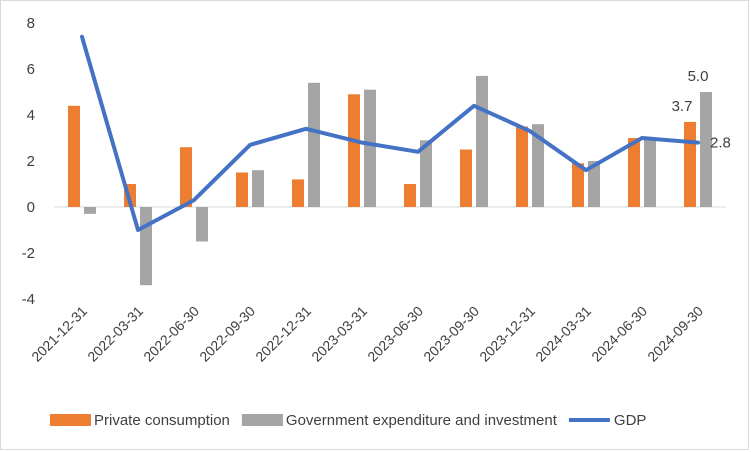 The image size is (751, 452). Describe the element at coordinates (630, 420) in the screenshot. I see `legend-label: GDP` at that location.